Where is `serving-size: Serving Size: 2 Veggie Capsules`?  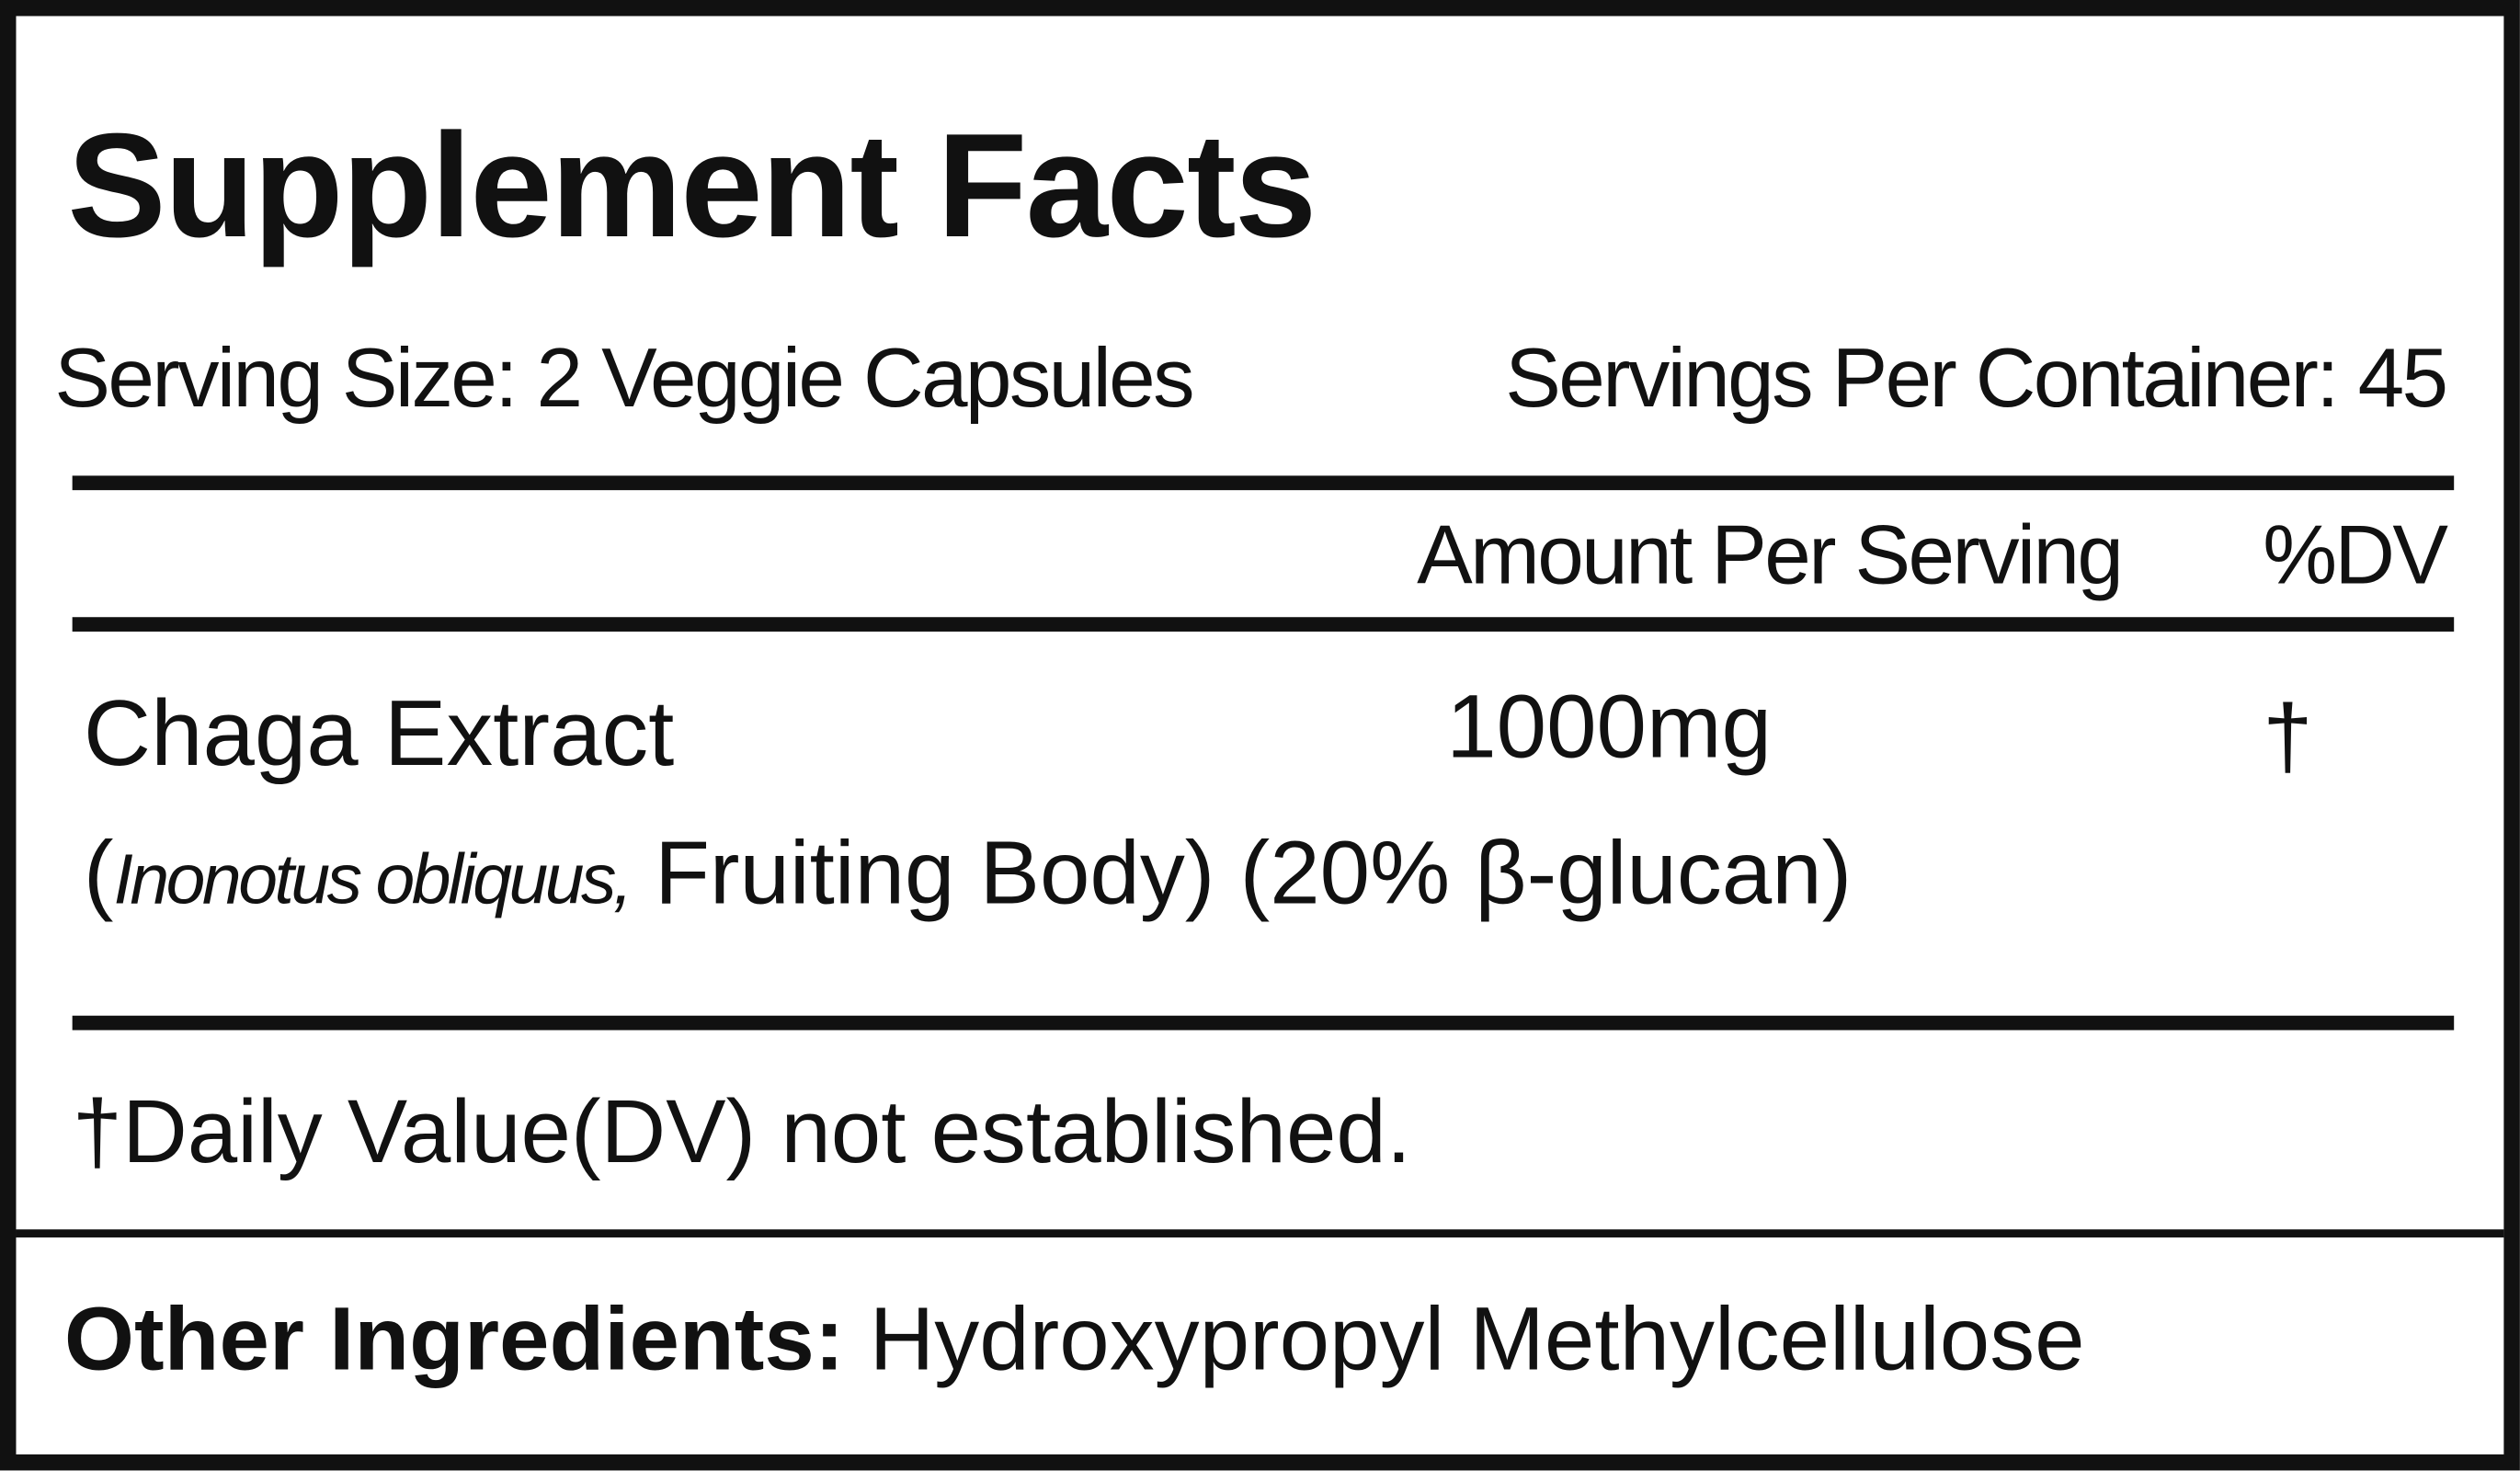
serving-size: Serving Size: 2 Veggie Capsules is located at coordinates (624, 380).